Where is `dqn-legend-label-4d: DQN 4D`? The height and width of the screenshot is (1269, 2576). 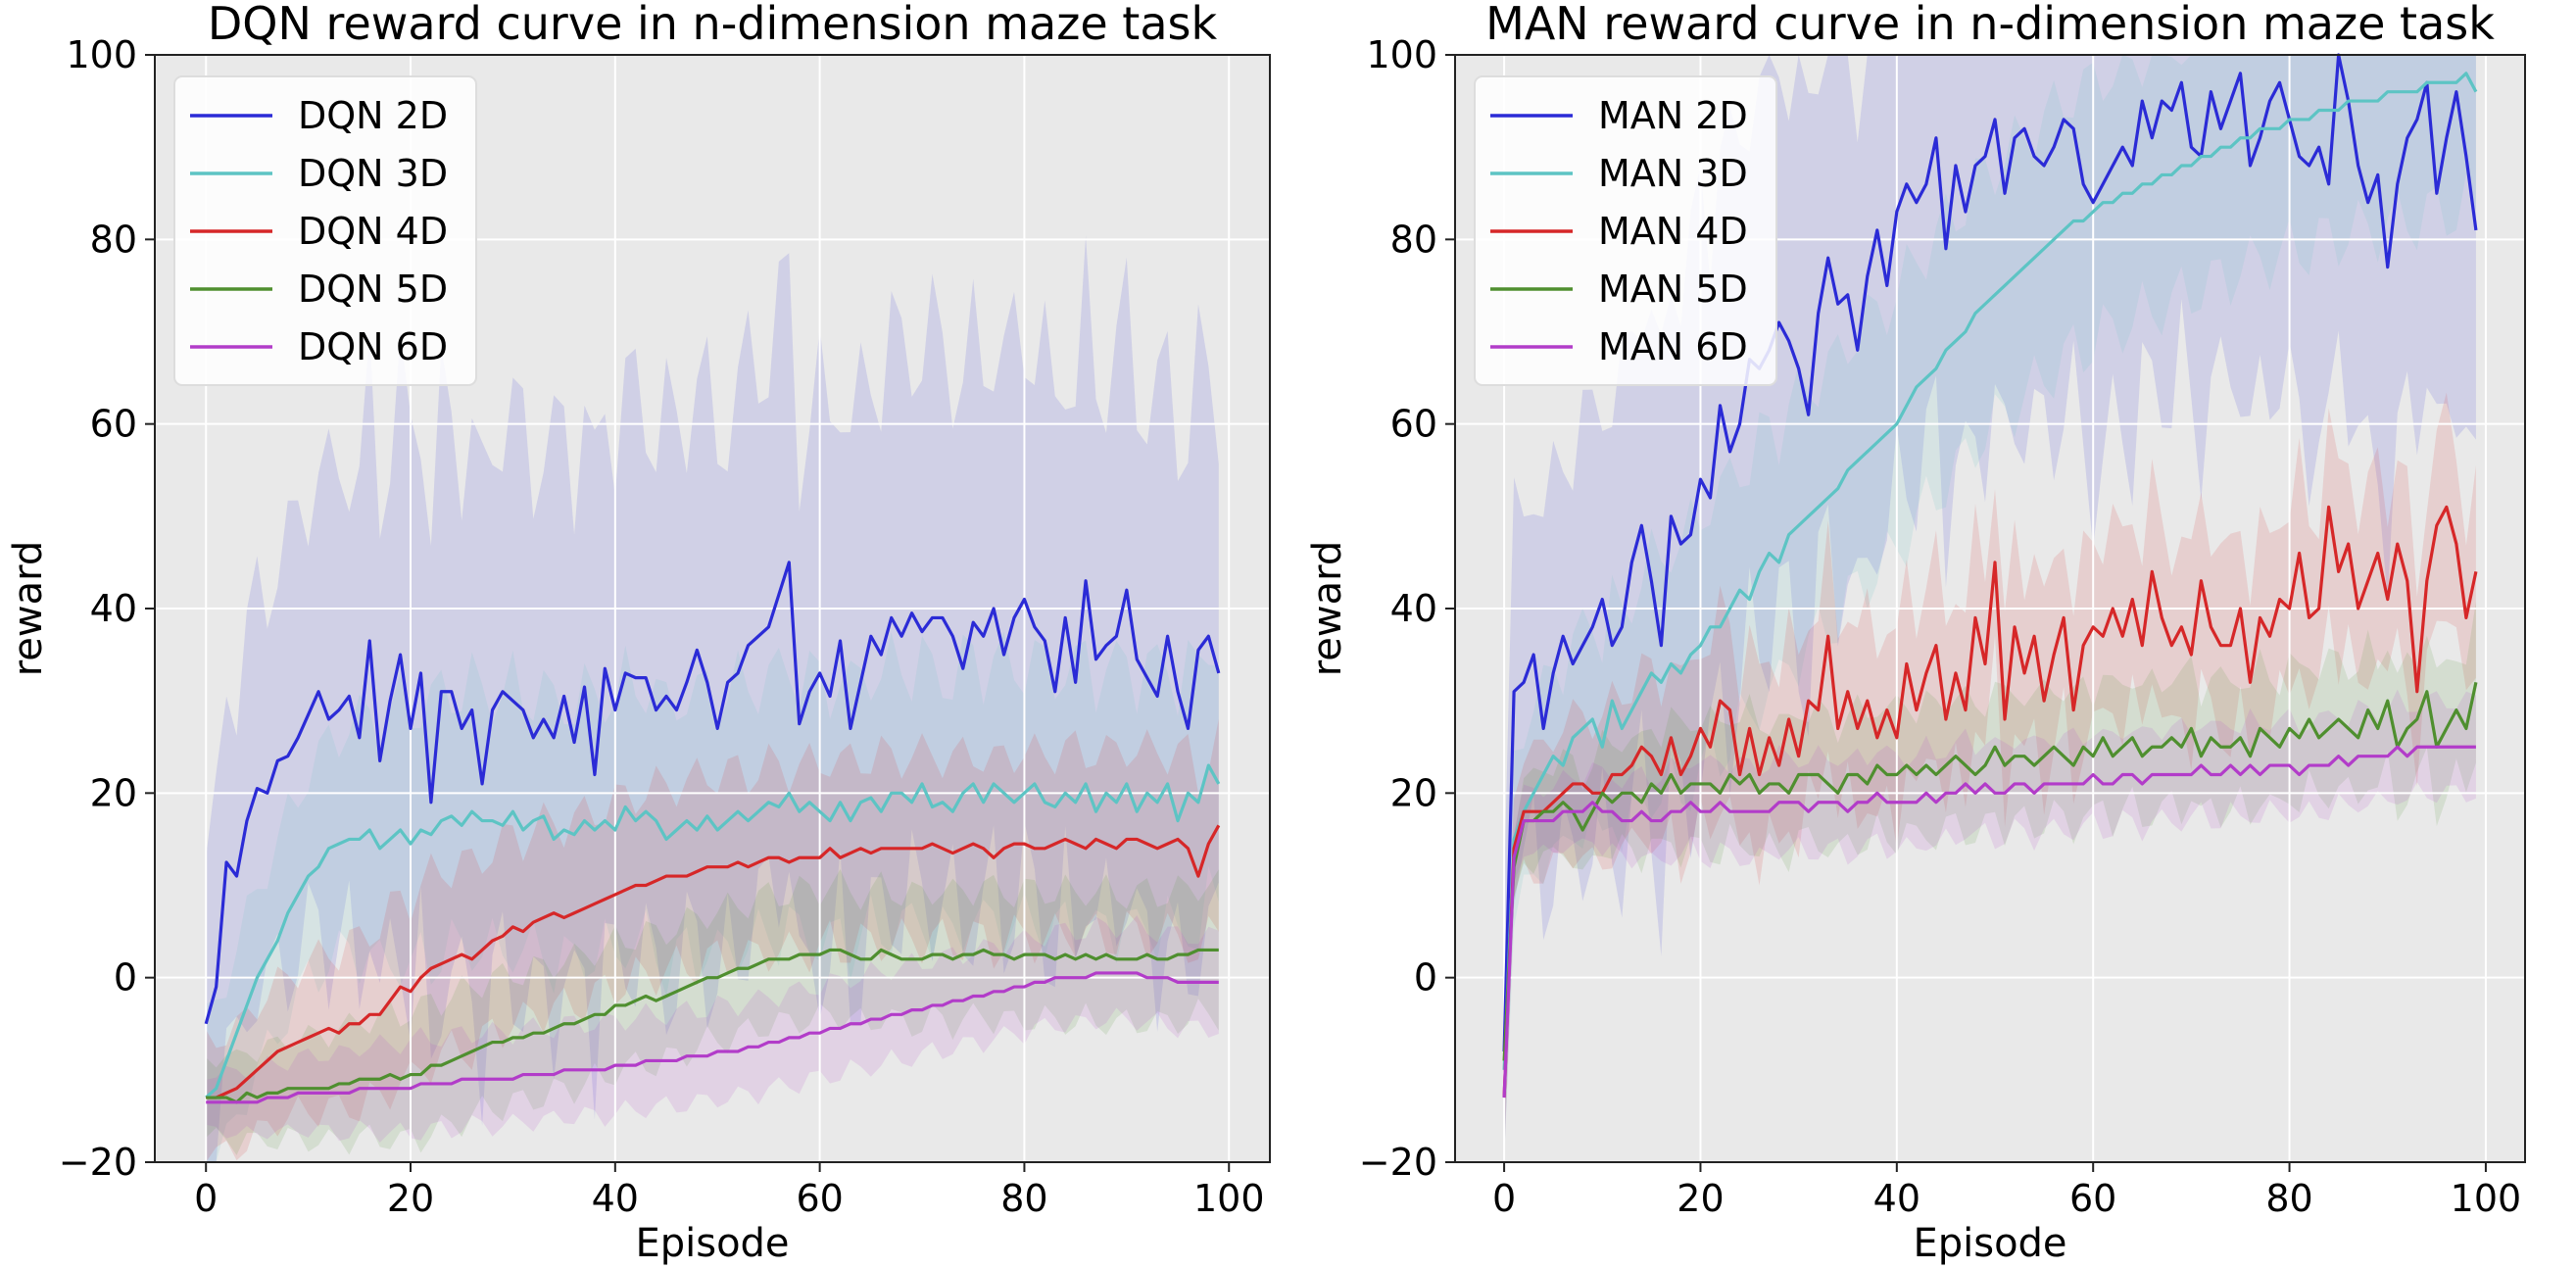 dqn-legend-label-4d: DQN 4D is located at coordinates (373, 231).